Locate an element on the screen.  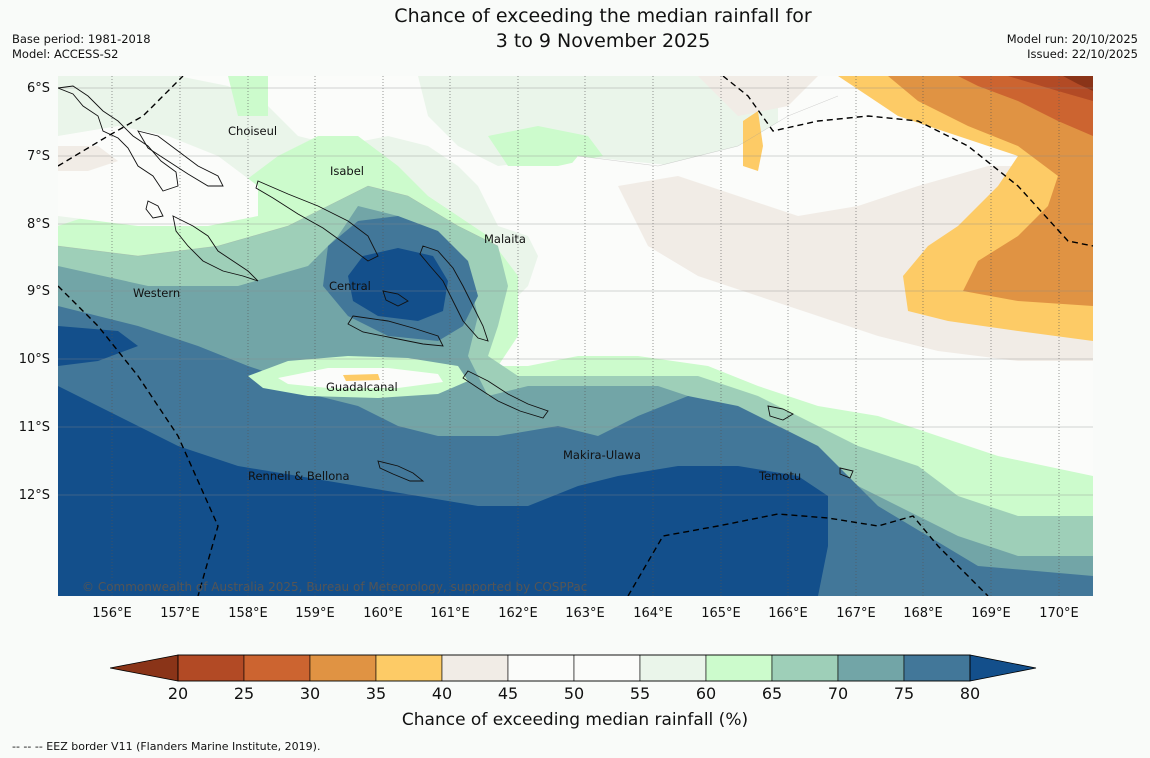
meta-left: Base period: 1981-2018 Model: ACCESS-S2 is located at coordinates (81, 47).